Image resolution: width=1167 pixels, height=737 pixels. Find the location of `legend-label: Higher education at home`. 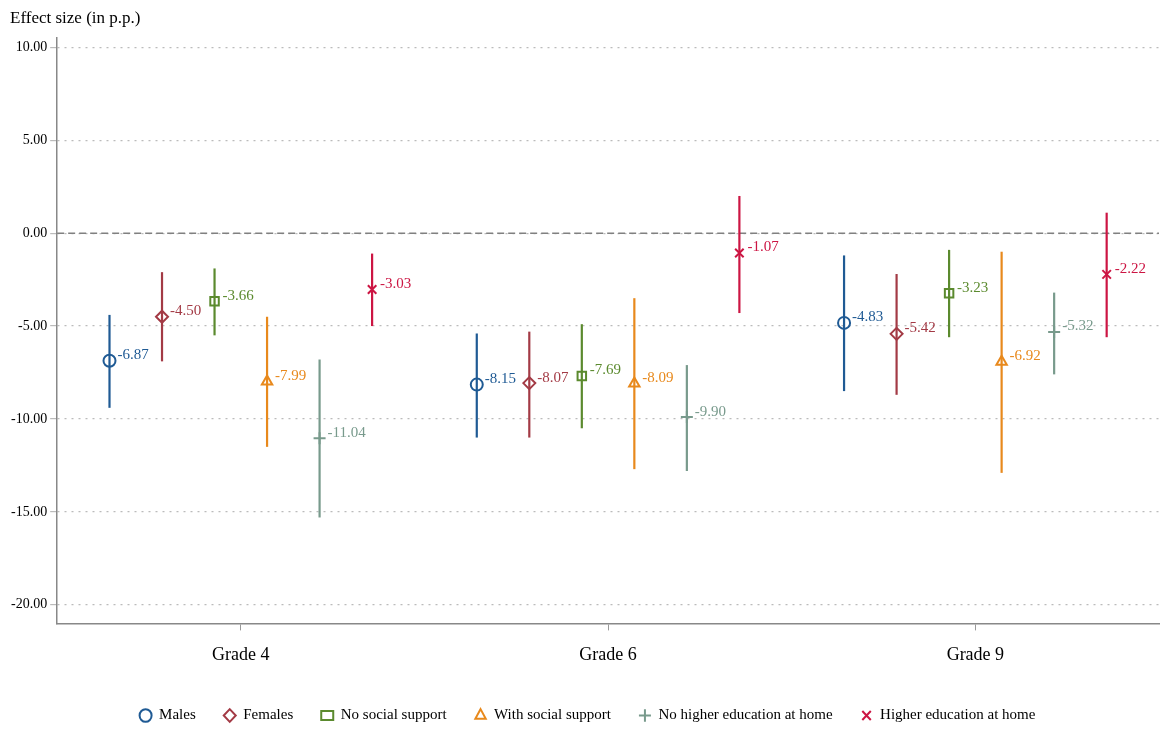

legend-label: Higher education at home is located at coordinates (958, 714).